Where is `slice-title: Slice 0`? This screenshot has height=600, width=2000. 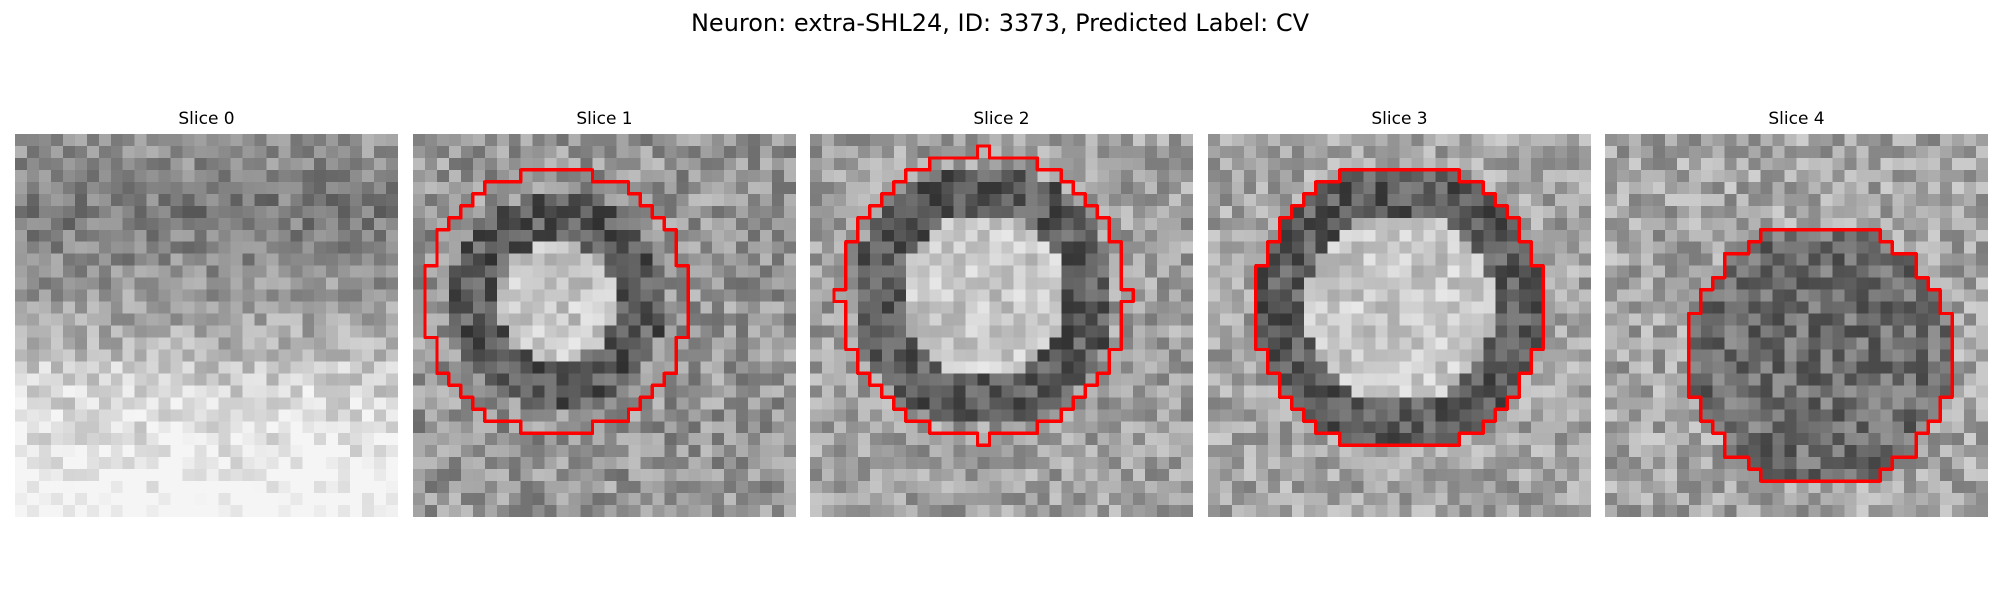 slice-title: Slice 0 is located at coordinates (206, 119).